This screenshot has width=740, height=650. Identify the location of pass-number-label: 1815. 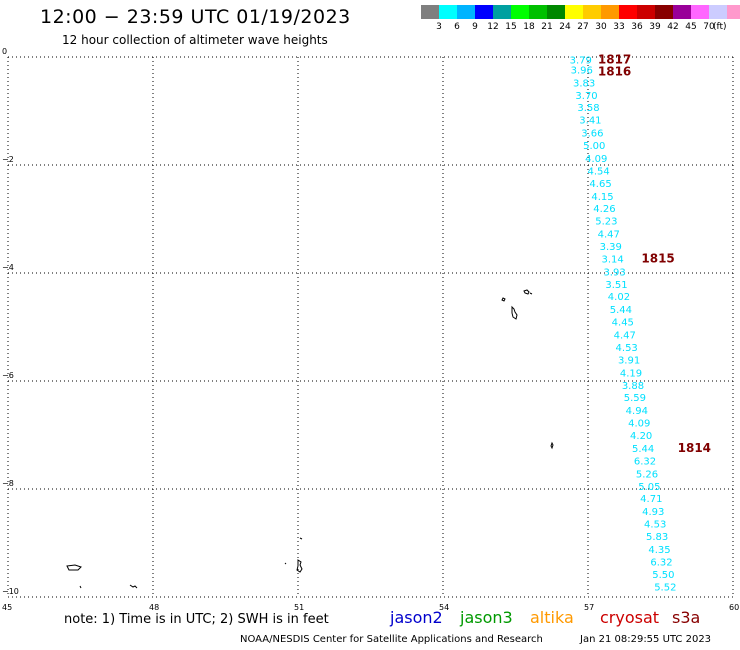
(657, 258).